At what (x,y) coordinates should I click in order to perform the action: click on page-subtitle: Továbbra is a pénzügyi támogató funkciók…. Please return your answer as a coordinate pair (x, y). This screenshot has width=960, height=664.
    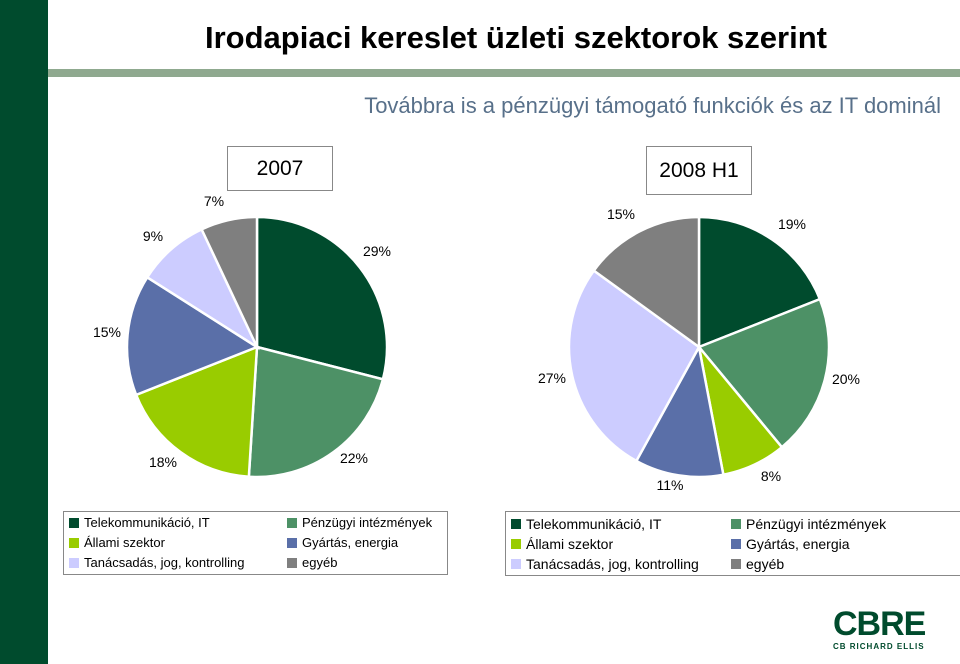
    Looking at the image, I should click on (652, 105).